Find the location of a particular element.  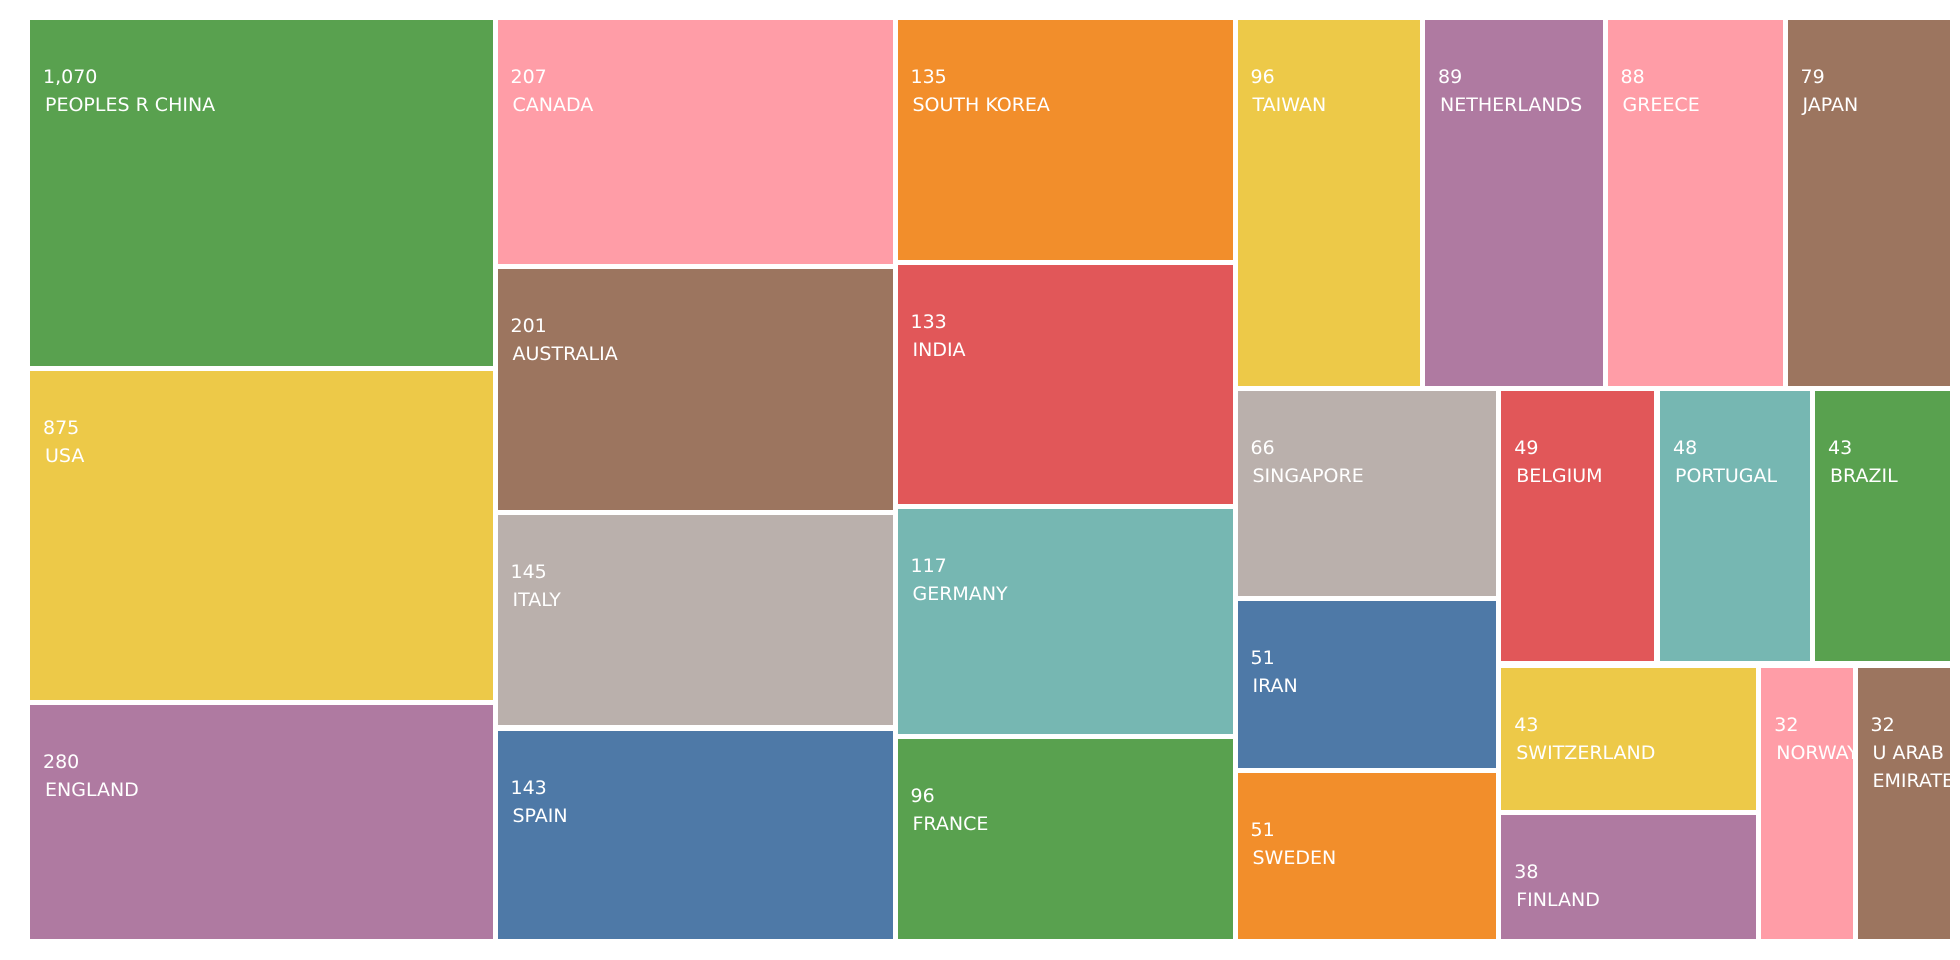

category-label: ENGLAND is located at coordinates (92, 790).